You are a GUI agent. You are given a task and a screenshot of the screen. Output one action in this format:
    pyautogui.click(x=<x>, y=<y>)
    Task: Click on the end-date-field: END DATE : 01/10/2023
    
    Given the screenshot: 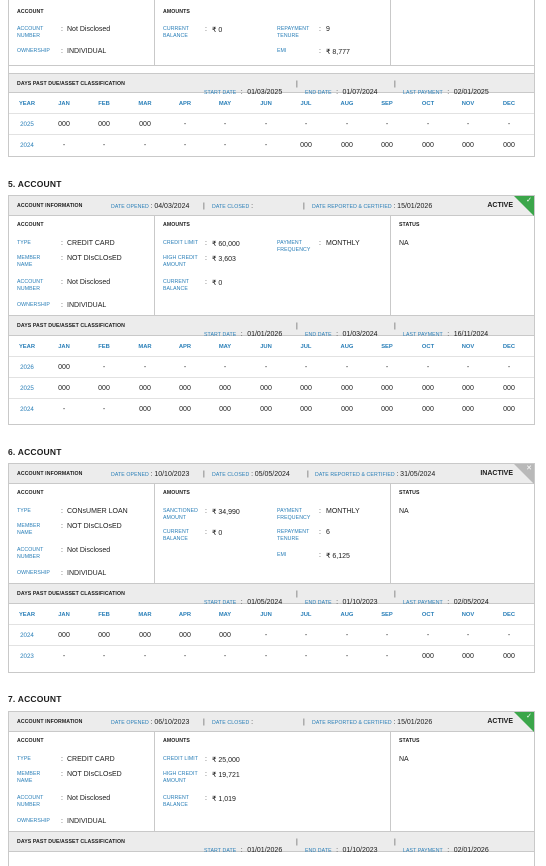 What is the action you would take?
    pyautogui.click(x=341, y=850)
    